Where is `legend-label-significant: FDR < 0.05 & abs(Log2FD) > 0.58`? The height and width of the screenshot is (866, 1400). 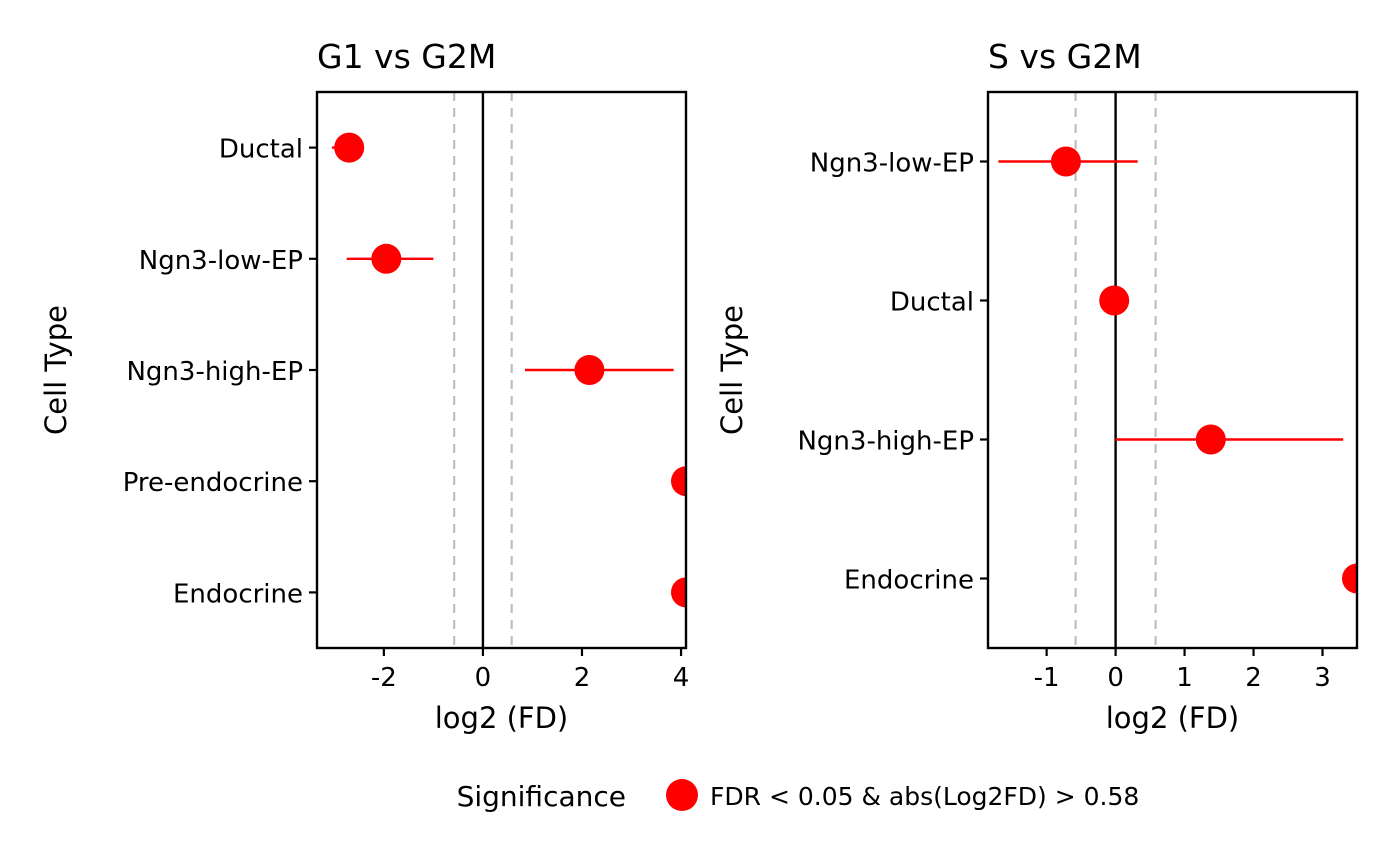 legend-label-significant: FDR < 0.05 & abs(Log2FD) > 0.58 is located at coordinates (924, 796).